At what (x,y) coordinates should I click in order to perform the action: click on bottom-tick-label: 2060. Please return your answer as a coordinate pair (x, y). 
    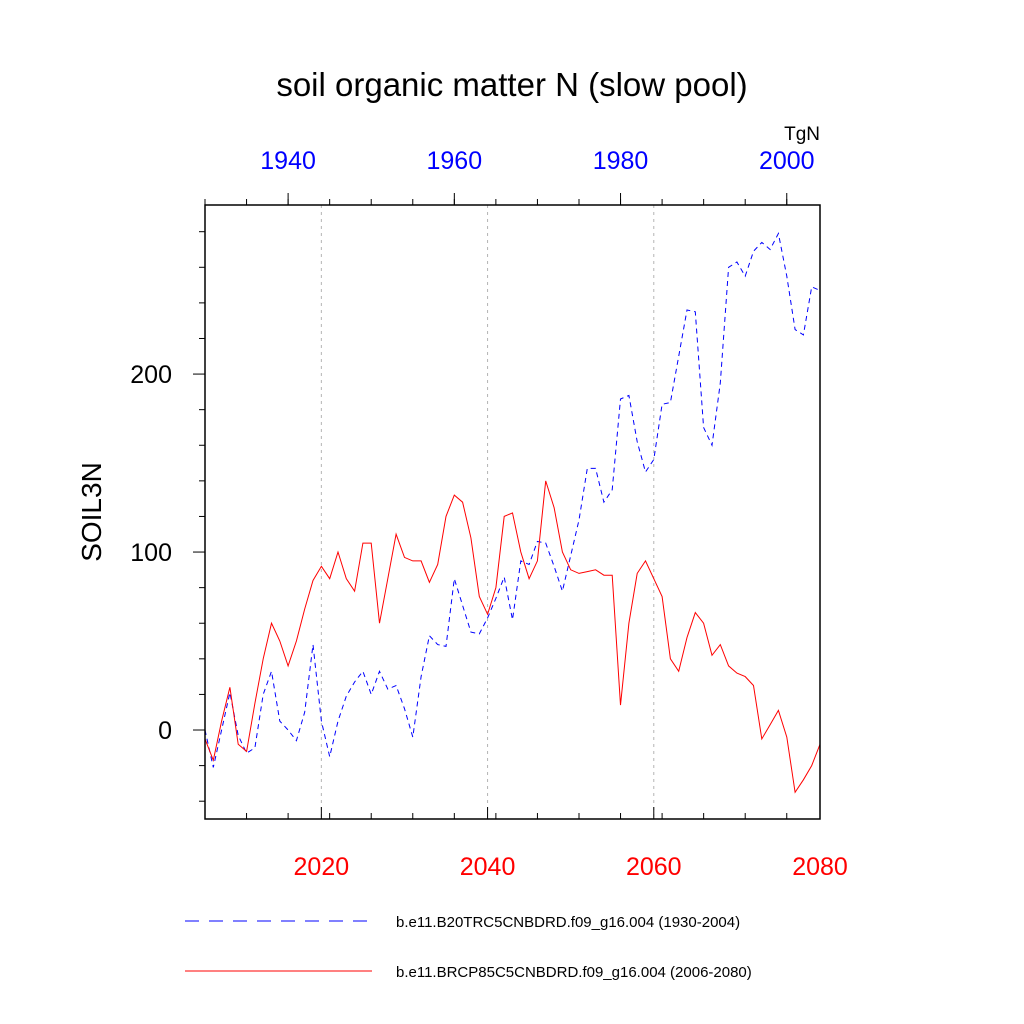
    Looking at the image, I should click on (654, 867).